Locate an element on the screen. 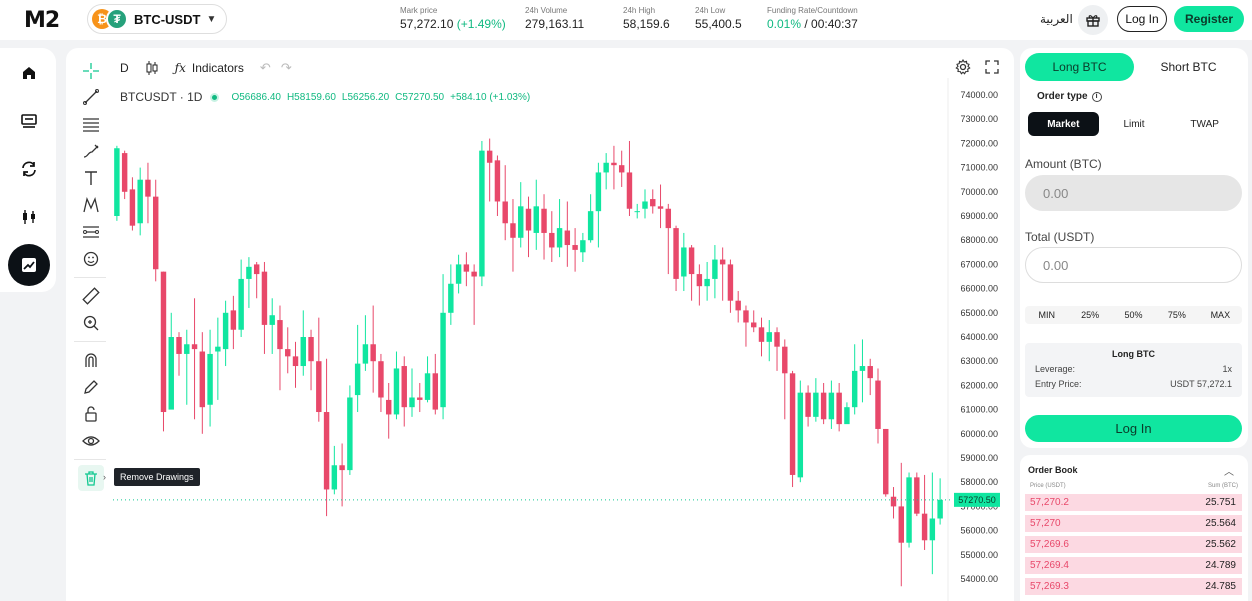 The image size is (1252, 601). tool-pattern is located at coordinates (91, 205).